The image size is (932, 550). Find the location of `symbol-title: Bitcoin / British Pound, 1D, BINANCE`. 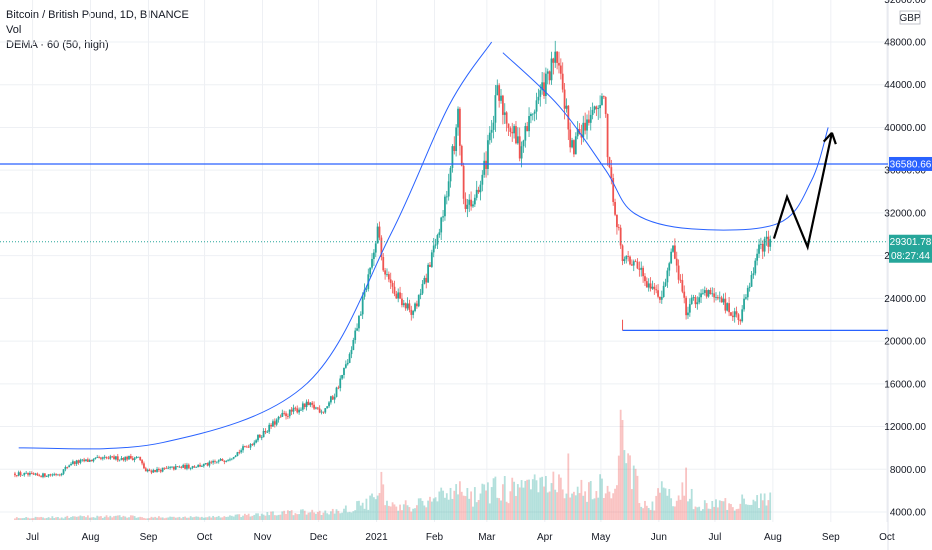

symbol-title: Bitcoin / British Pound, 1D, BINANCE is located at coordinates (97, 15).